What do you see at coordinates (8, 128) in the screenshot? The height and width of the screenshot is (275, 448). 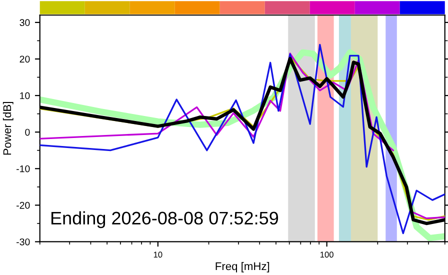 I see `y-axis-title: Power [dB]` at bounding box center [8, 128].